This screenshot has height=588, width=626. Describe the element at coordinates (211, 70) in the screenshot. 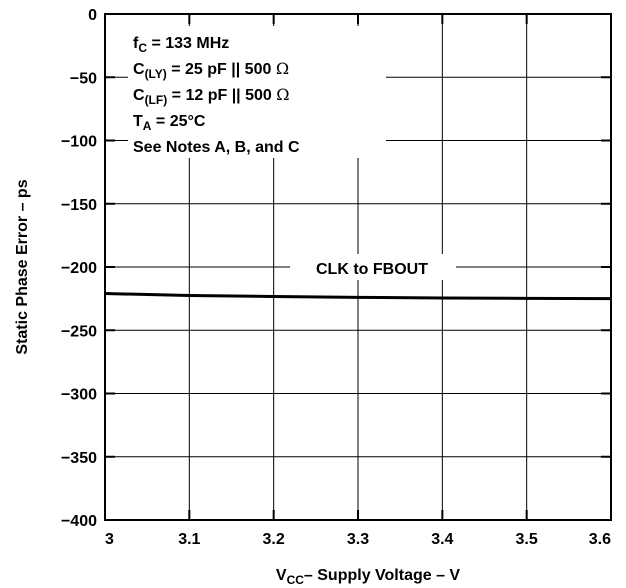

I see `note-cly: C(LY) = 25 pF || 500 Ω` at that location.